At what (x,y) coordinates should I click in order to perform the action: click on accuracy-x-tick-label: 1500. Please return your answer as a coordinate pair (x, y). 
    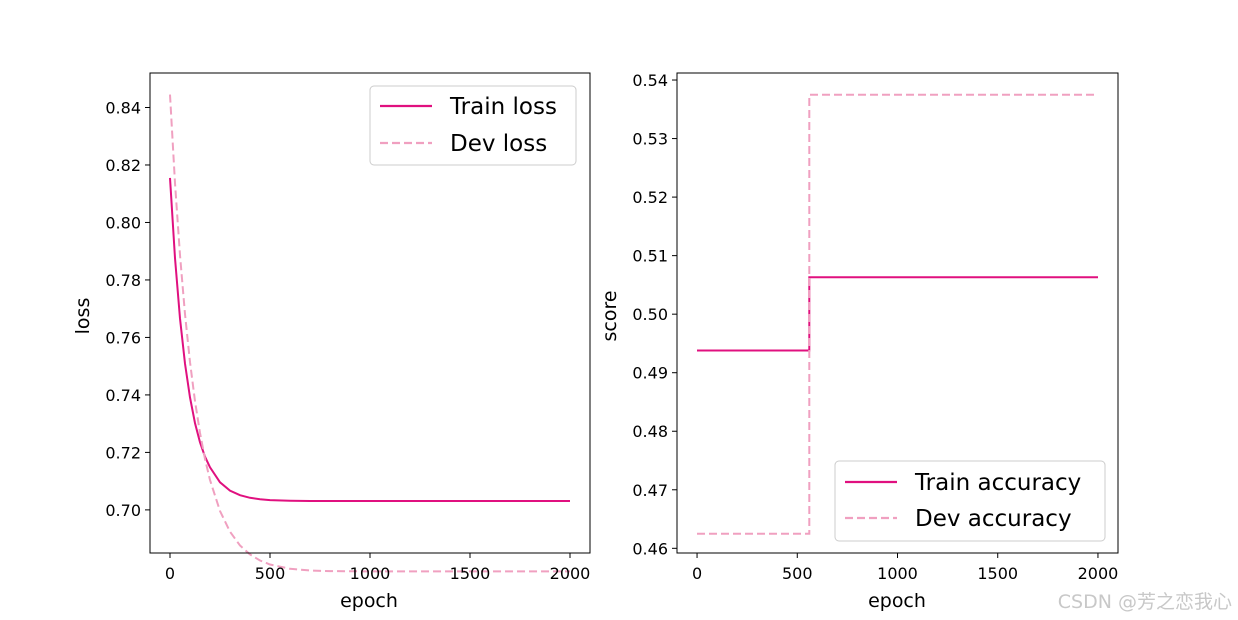
    Looking at the image, I should click on (997, 573).